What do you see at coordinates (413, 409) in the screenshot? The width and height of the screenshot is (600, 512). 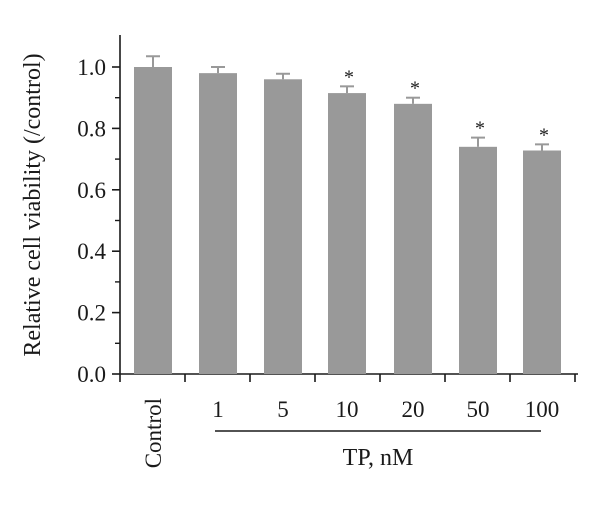 I see `x-tick-label: 20` at bounding box center [413, 409].